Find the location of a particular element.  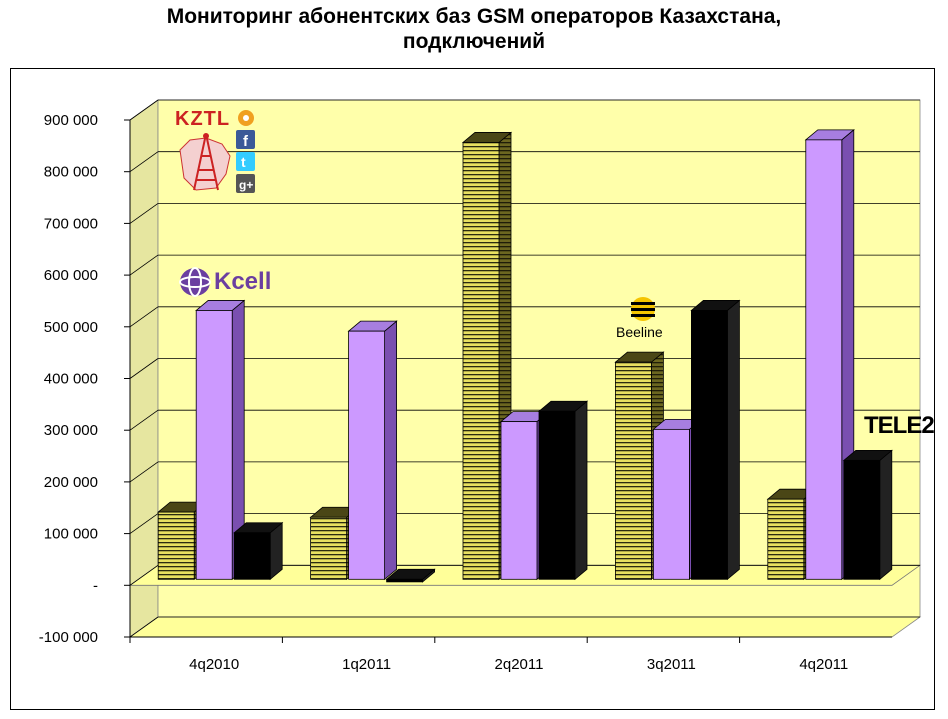

y-tick-label: 500 000 is located at coordinates (71, 327).